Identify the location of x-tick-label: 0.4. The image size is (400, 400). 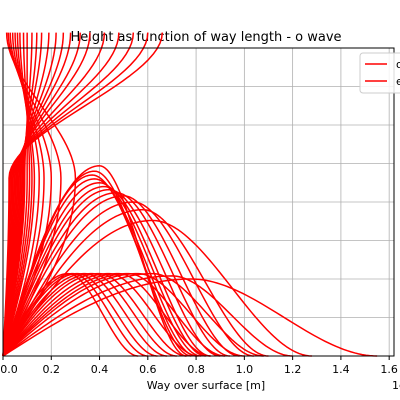
(100, 369).